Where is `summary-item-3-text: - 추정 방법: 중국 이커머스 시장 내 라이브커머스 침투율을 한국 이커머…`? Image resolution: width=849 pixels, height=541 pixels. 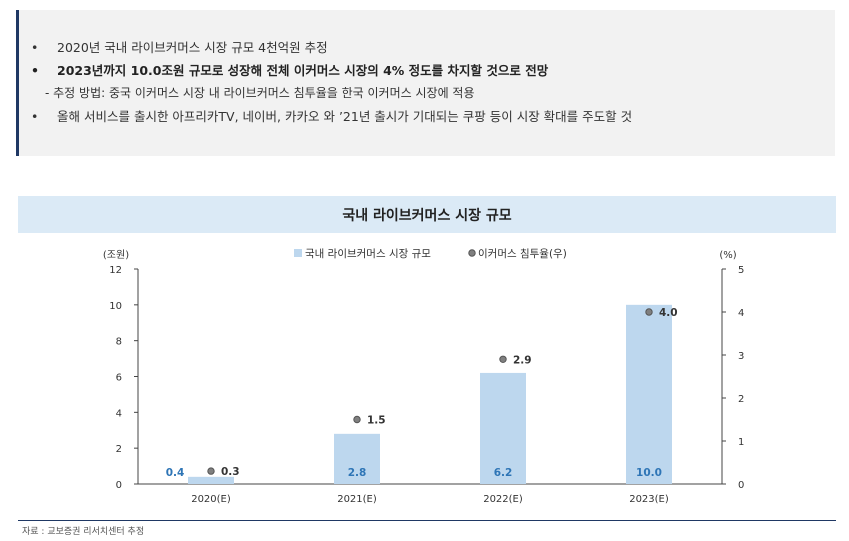
summary-item-3-text: - 추정 방법: 중국 이커머스 시장 내 라이브커머스 침투율을 한국 이커머… is located at coordinates (260, 93).